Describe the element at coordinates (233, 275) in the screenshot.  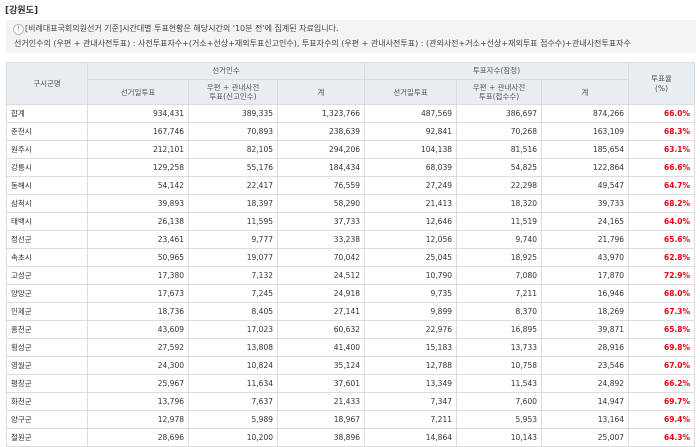
I see `cell-electors-advance: 7,132` at that location.